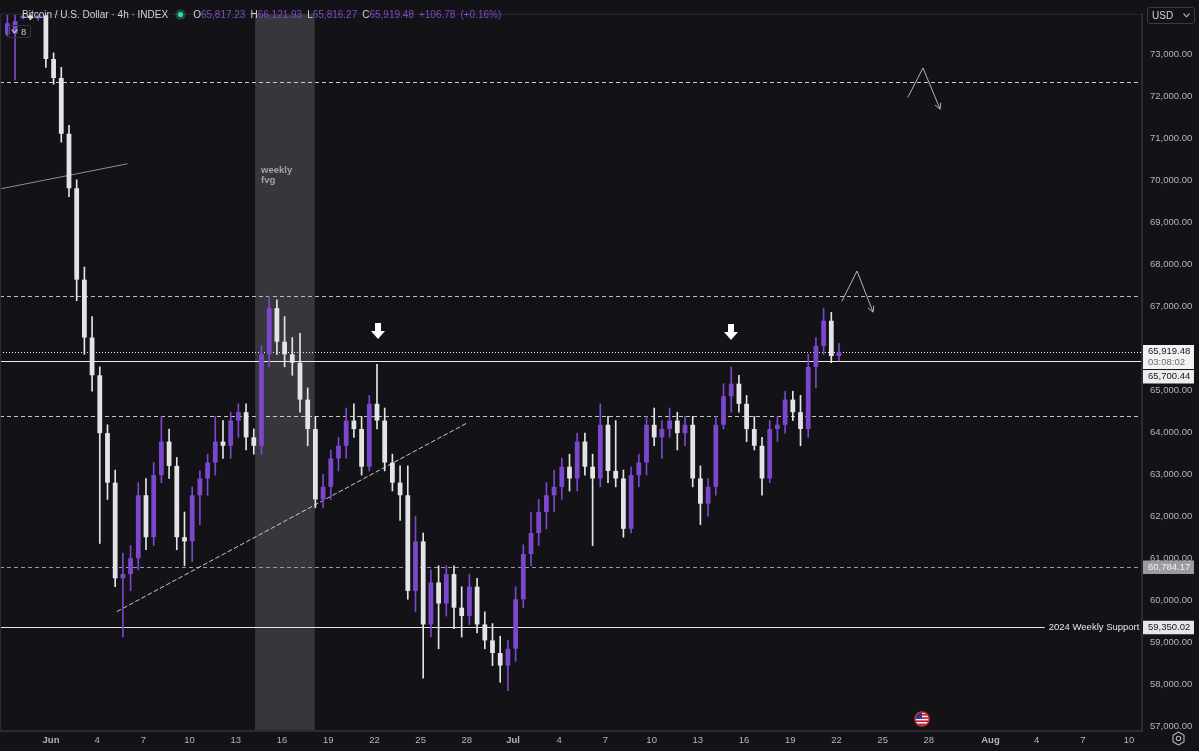 Image resolution: width=1199 pixels, height=751 pixels. What do you see at coordinates (1171, 222) in the screenshot?
I see `y-tick-label: 69,000.00` at bounding box center [1171, 222].